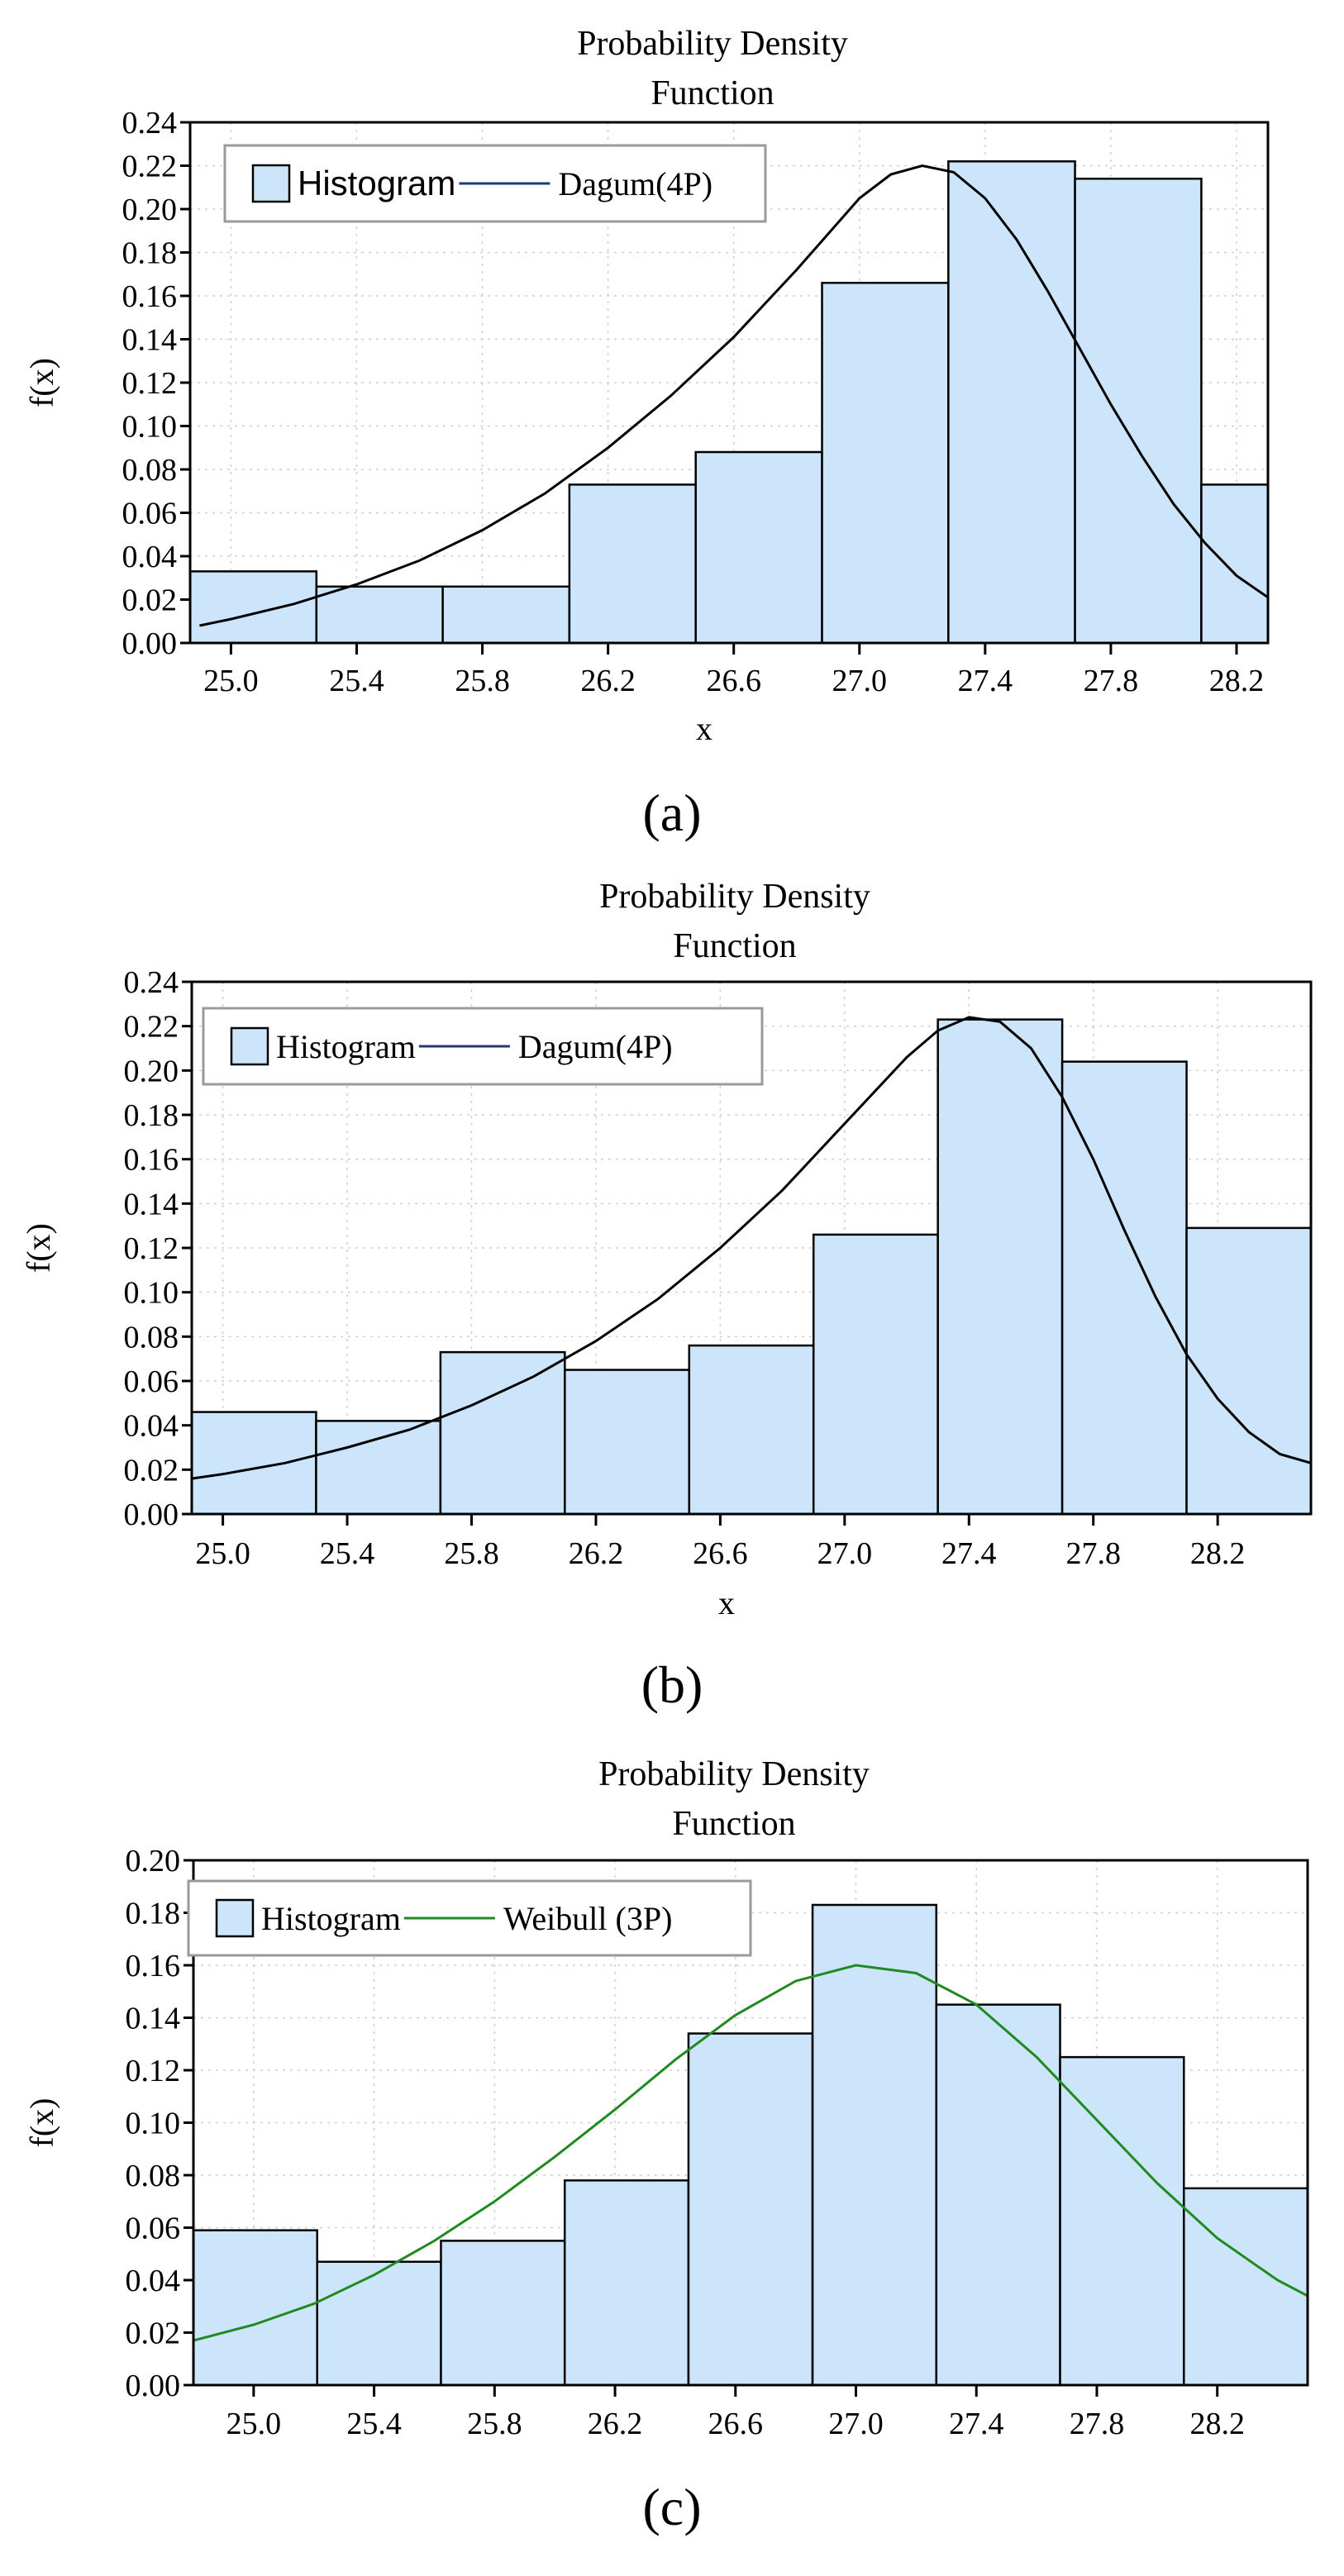 This screenshot has height=2576, width=1344. Describe the element at coordinates (671, 813) in the screenshot. I see `panel-label: (a)` at that location.